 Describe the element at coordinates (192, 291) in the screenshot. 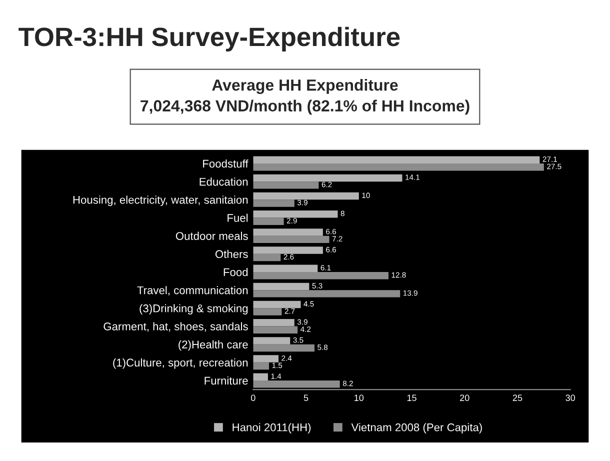

I see `y-tick-label: Travel, communication` at that location.